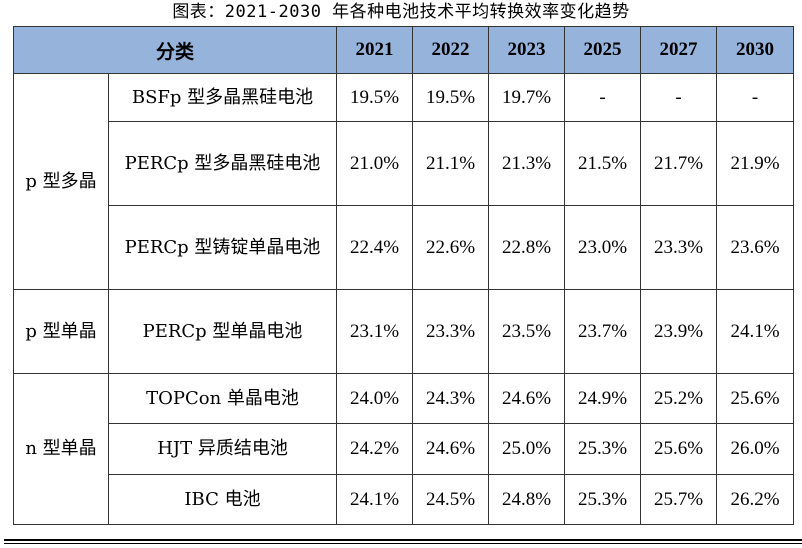 Image resolution: width=802 pixels, height=548 pixels. What do you see at coordinates (222, 398) in the screenshot?
I see `cell-type-name: TOPCon 单晶电池` at bounding box center [222, 398].